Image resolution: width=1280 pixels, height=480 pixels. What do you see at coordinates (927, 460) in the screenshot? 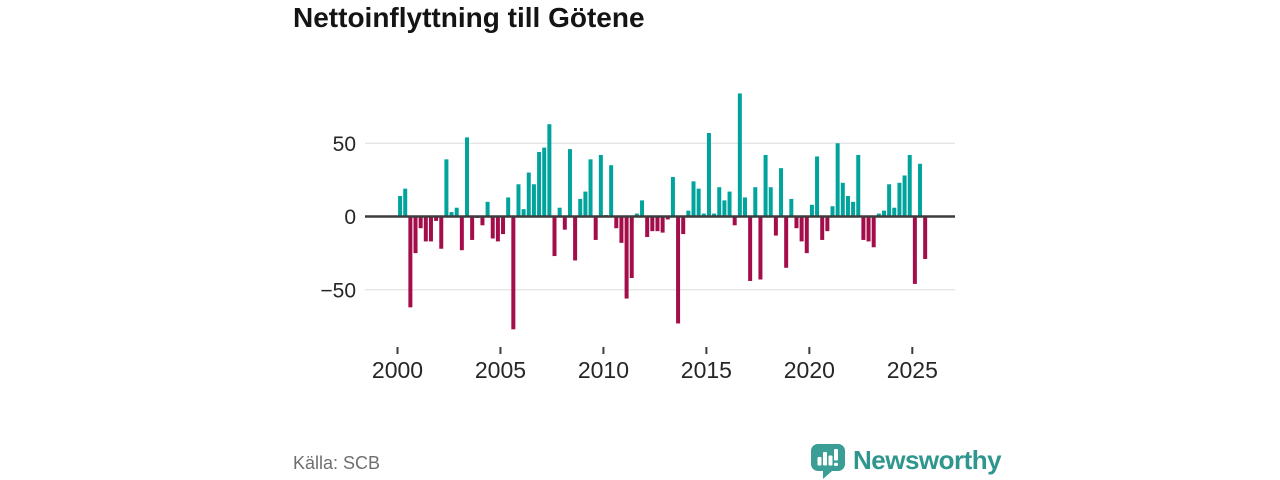
I see `brand-name: Newsworthy` at bounding box center [927, 460].